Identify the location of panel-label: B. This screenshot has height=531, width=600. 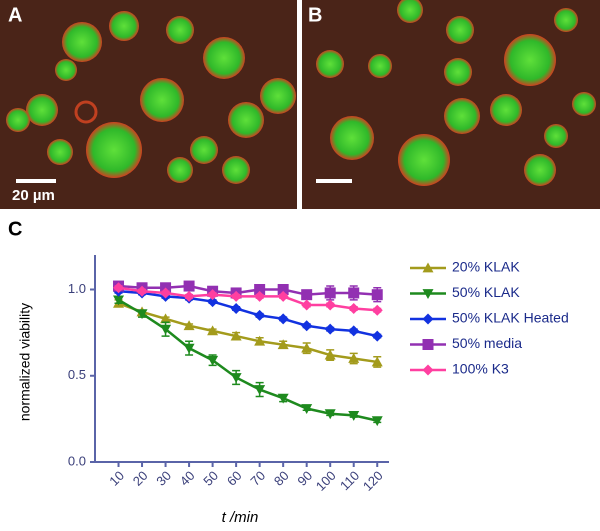
(315, 15).